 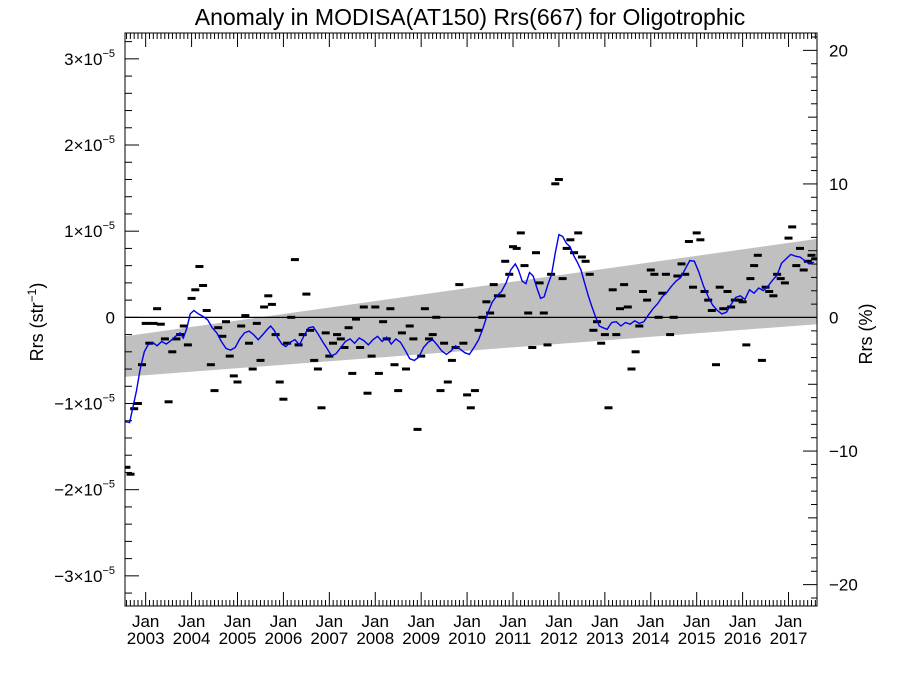 I want to click on x-tick-year: 2008, so click(x=375, y=638).